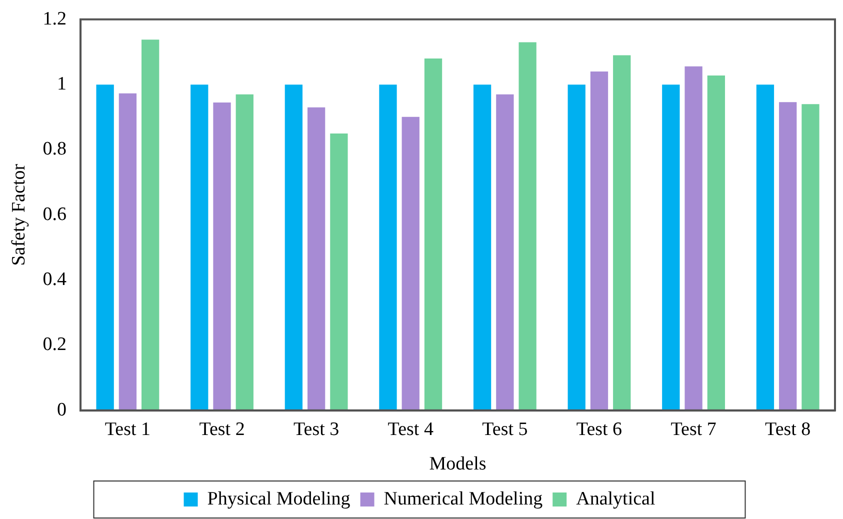 This screenshot has height=519, width=843. What do you see at coordinates (693, 429) in the screenshot?
I see `x-tick-label: Test 7` at bounding box center [693, 429].